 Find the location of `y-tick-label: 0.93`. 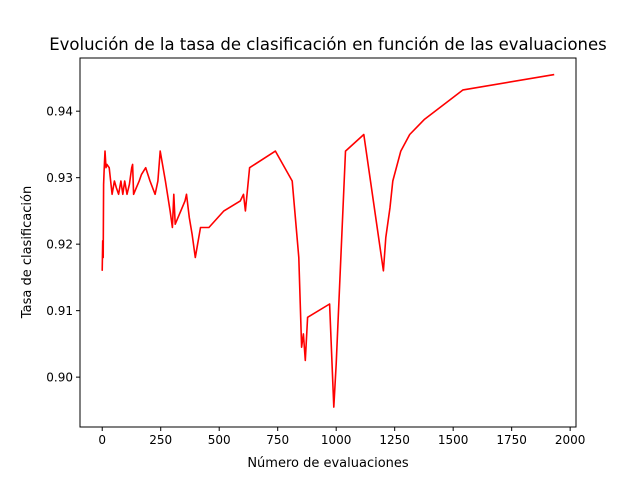

y-tick-label: 0.93 is located at coordinates (59, 178).